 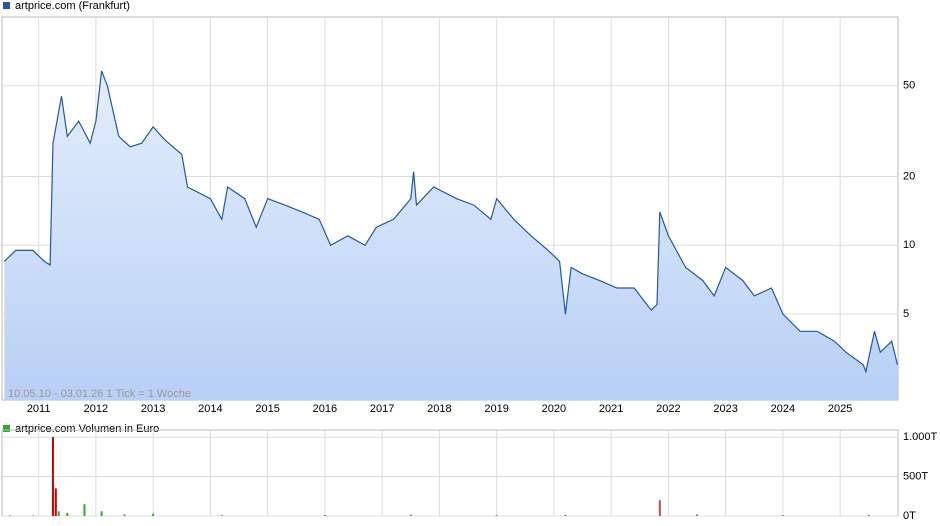 What do you see at coordinates (267, 409) in the screenshot?
I see `x-tick-label: 2015` at bounding box center [267, 409].